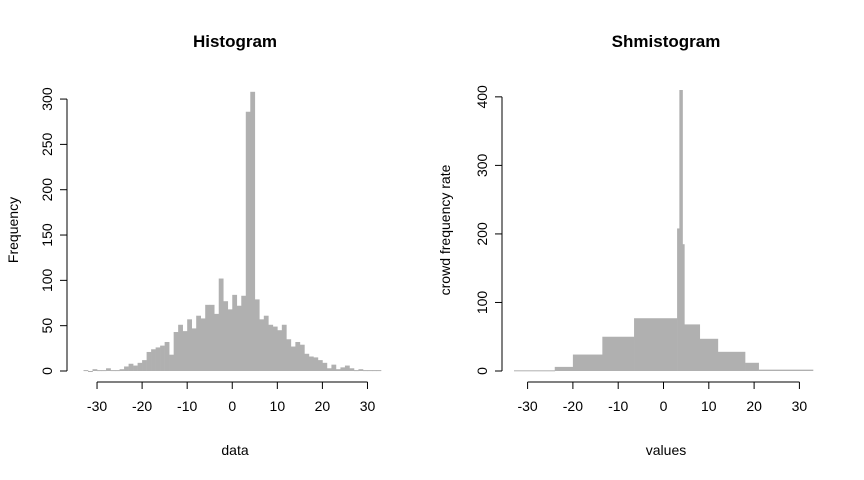 The height and width of the screenshot is (480, 864). What do you see at coordinates (482, 97) in the screenshot?
I see `y-tick-label: 400` at bounding box center [482, 97].